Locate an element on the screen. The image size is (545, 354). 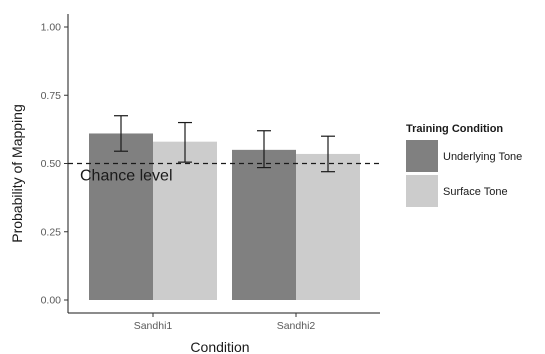
y-axis-title: Probability of Mapping is located at coordinates (17, 173).